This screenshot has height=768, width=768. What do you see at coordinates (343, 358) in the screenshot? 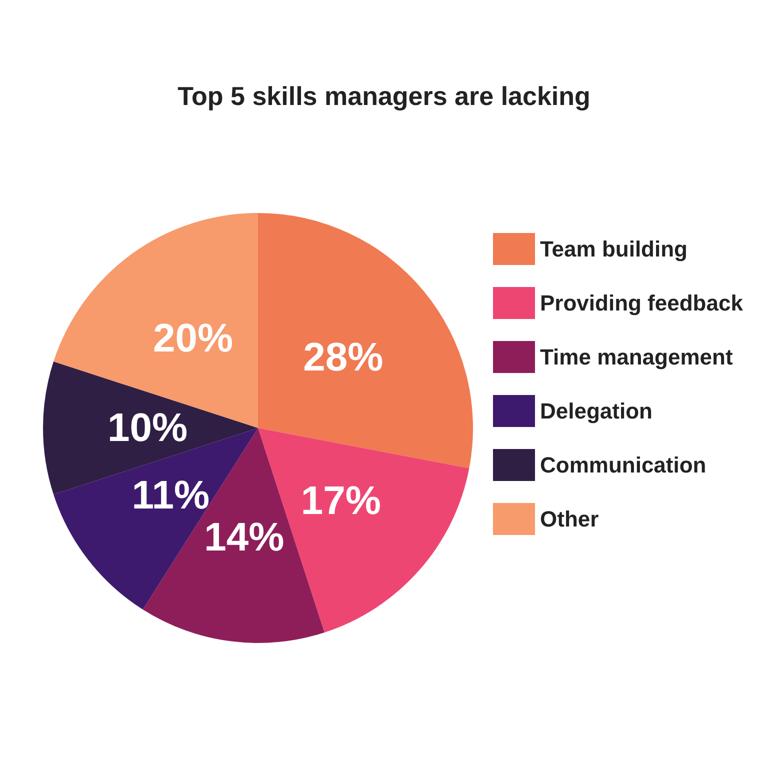
I see `data-label: 28%` at bounding box center [343, 358].